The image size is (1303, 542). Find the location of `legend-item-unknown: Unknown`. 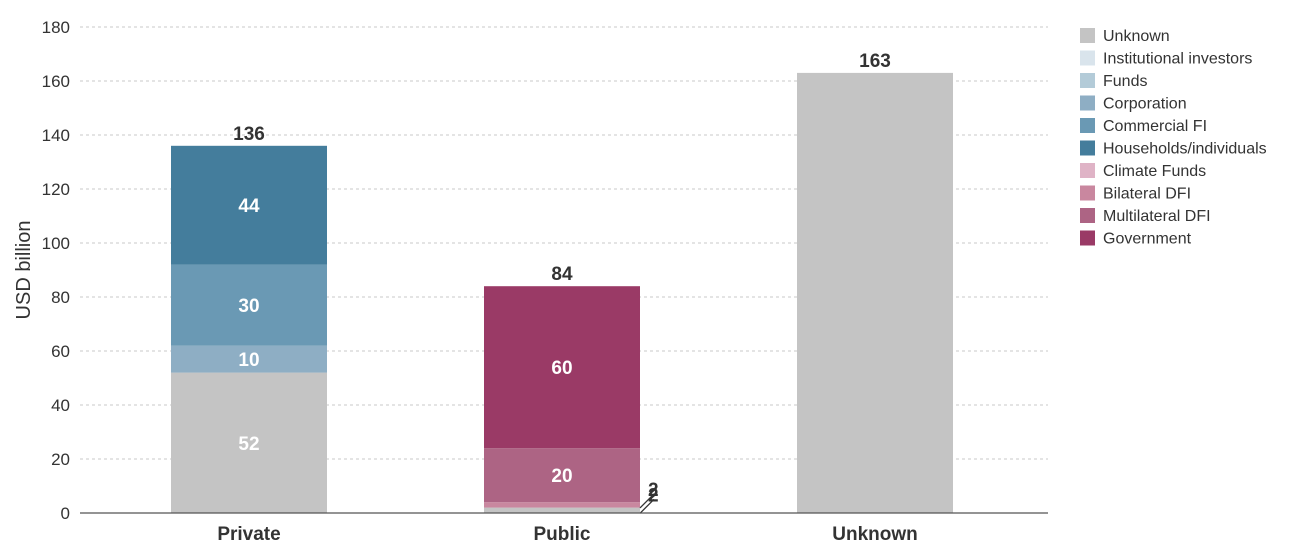

legend-item-unknown: Unknown is located at coordinates (1125, 36).